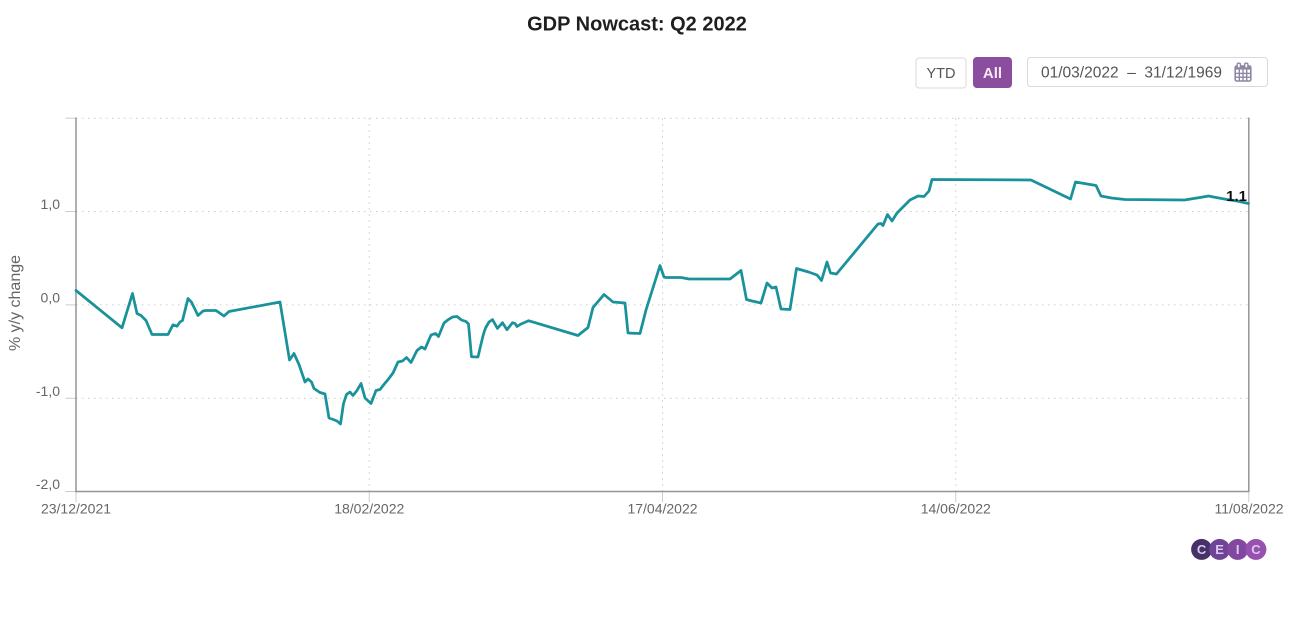  What do you see at coordinates (637, 25) in the screenshot?
I see `svg-text: GDP Nowcast: Q2 2022` at bounding box center [637, 25].